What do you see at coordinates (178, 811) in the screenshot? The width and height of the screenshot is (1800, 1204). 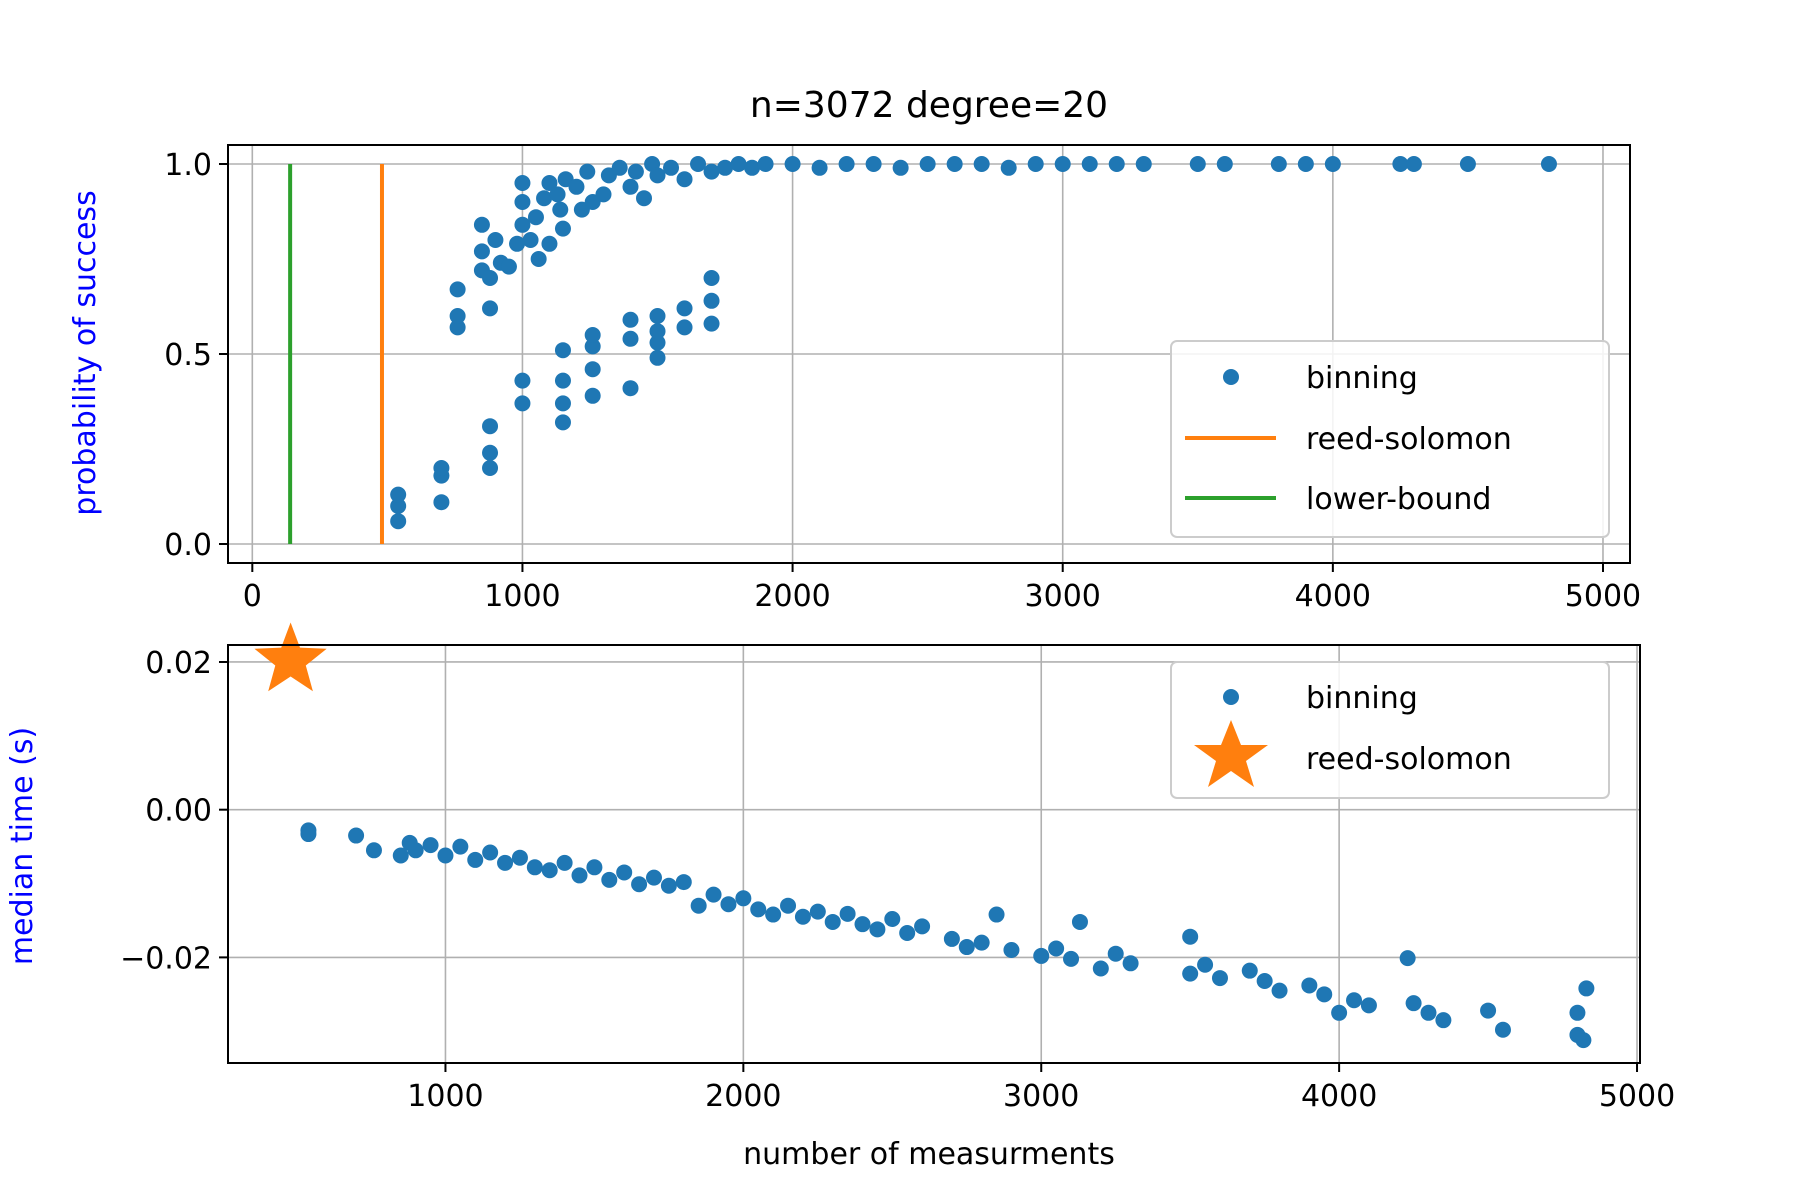 I see `bottom-y-tick-label: 0.00` at bounding box center [178, 811].